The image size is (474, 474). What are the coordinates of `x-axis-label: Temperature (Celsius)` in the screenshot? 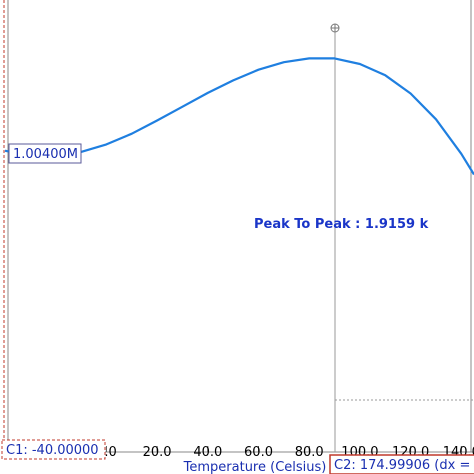 It's located at (255, 467).